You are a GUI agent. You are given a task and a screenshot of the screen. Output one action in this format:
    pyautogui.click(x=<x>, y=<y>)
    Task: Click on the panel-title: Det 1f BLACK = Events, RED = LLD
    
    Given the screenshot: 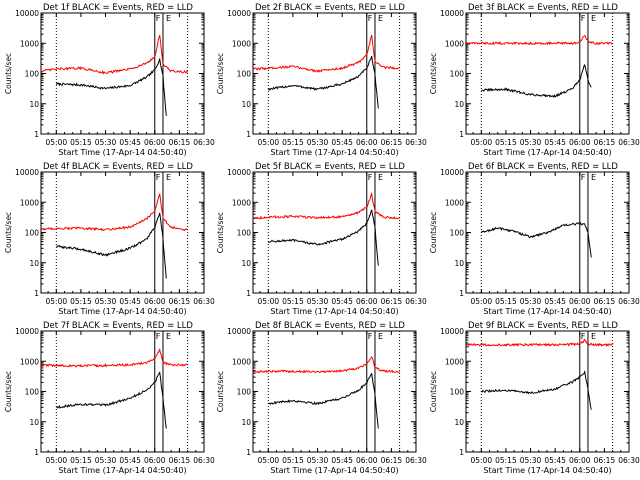 What is the action you would take?
    pyautogui.click(x=118, y=8)
    